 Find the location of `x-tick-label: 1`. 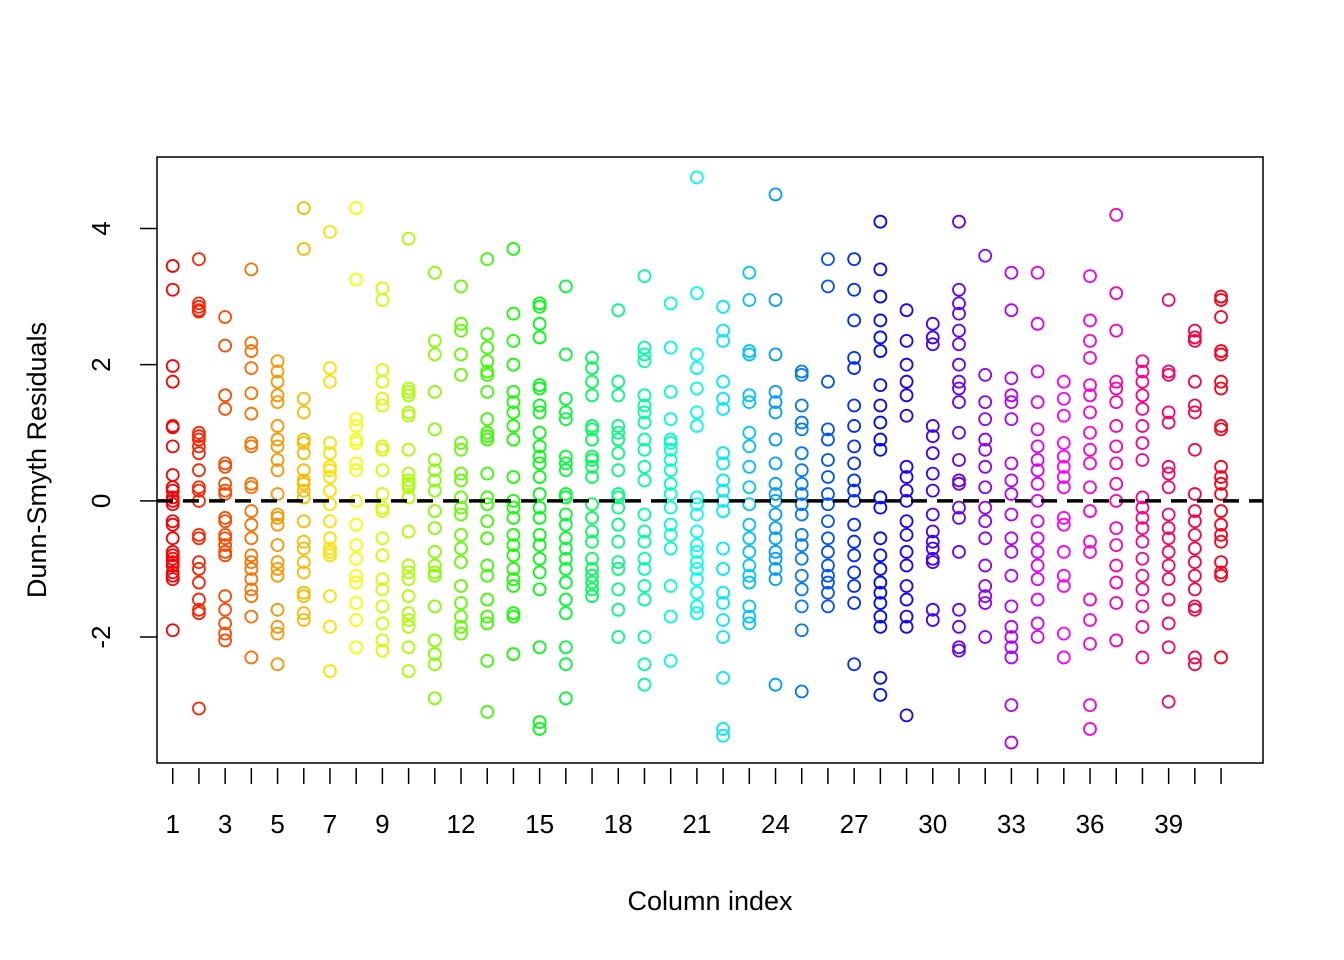

x-tick-label: 1 is located at coordinates (172, 824).